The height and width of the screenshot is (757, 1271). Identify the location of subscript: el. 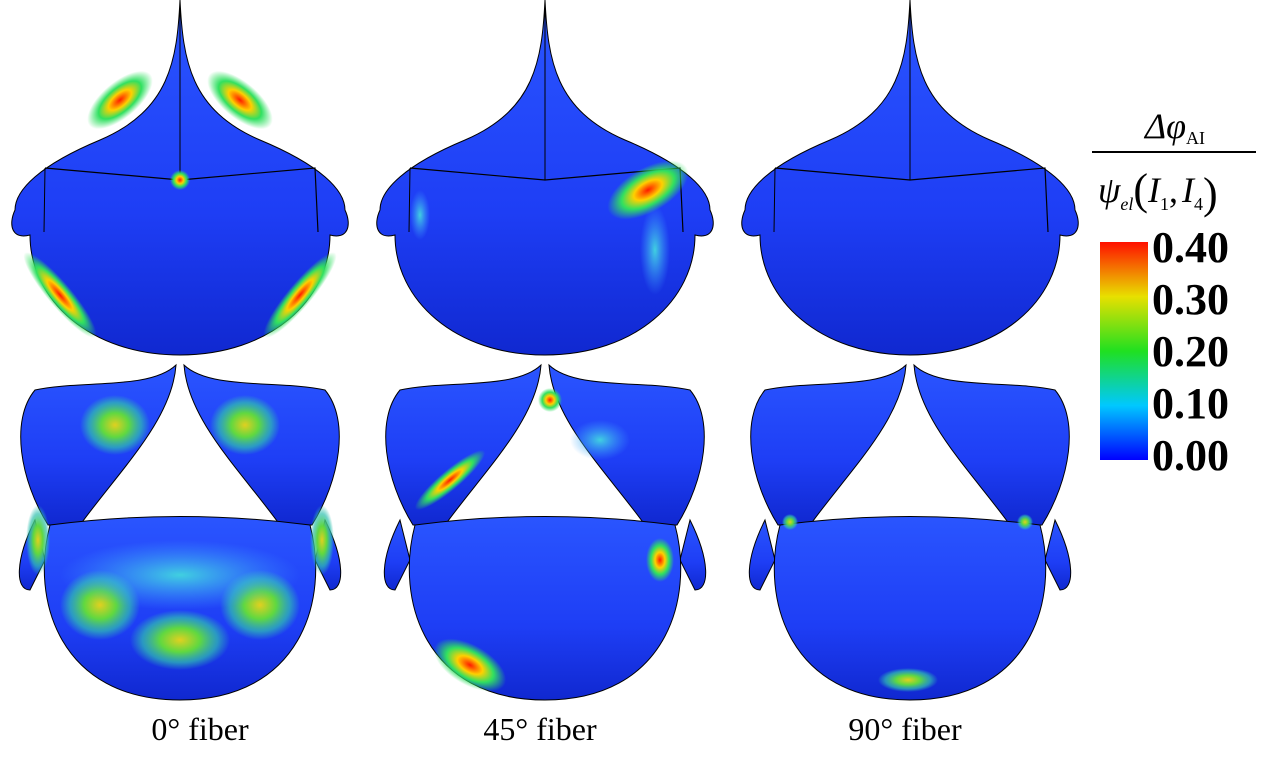
(1126, 204).